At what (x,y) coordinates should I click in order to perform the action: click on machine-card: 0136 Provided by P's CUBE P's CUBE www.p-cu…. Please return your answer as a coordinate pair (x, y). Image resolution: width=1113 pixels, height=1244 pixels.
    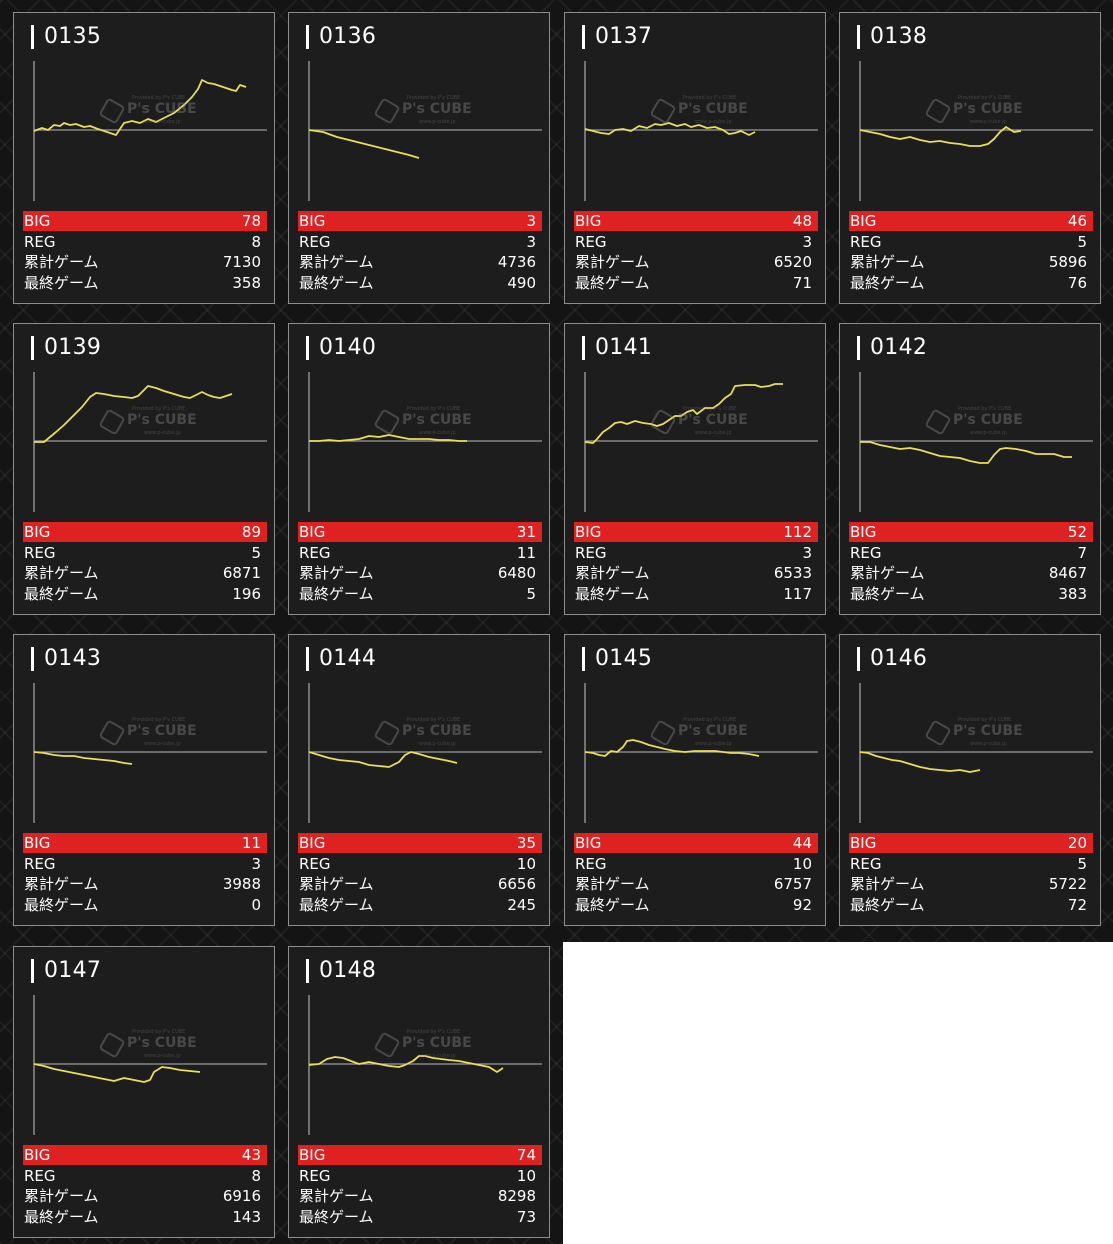
    Looking at the image, I should click on (419, 158).